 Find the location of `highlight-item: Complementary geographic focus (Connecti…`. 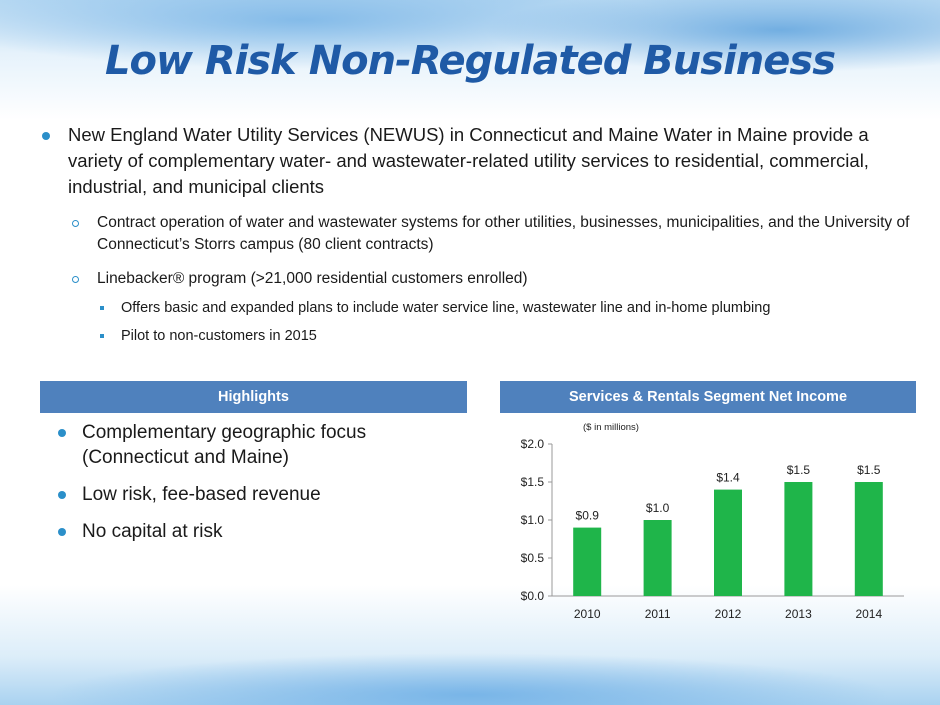

highlight-item: Complementary geographic focus (Connecti… is located at coordinates (256, 445).